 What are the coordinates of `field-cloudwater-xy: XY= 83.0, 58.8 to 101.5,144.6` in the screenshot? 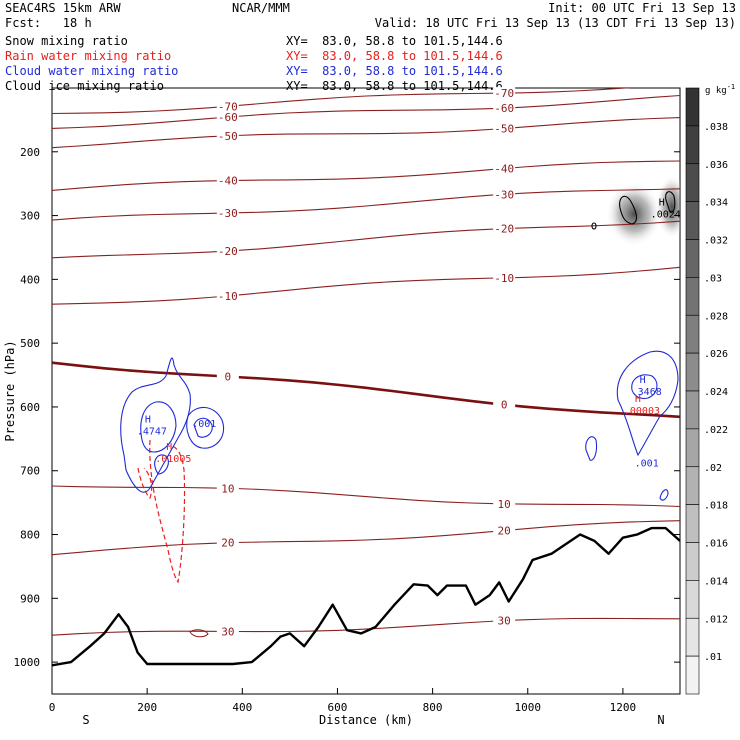 It's located at (394, 71).